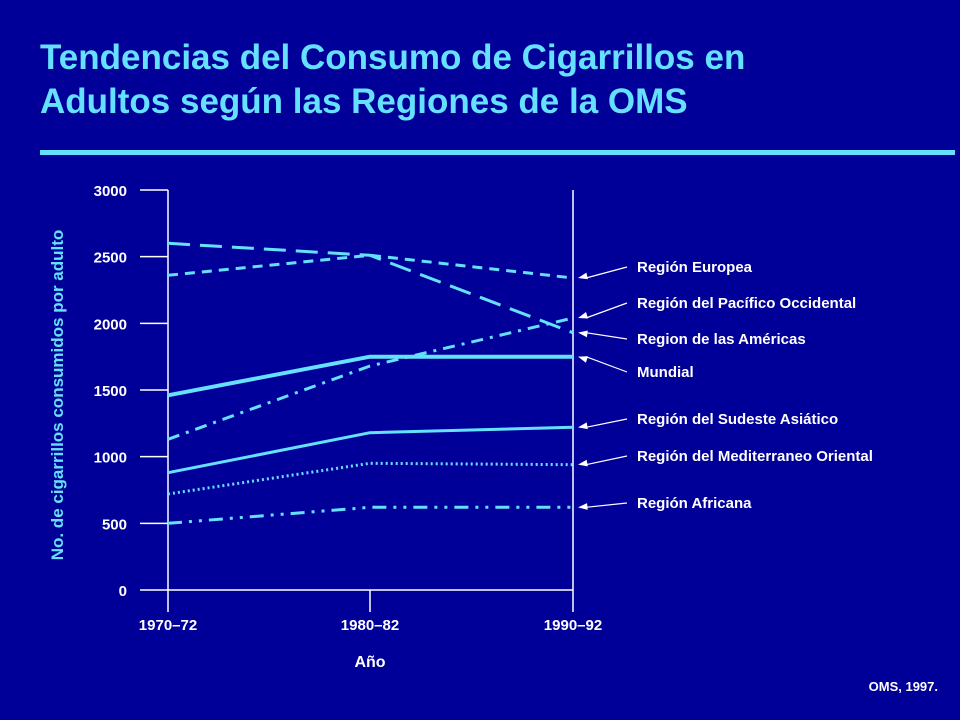 The image size is (960, 720). What do you see at coordinates (694, 503) in the screenshot?
I see `legend-label: Región Africana` at bounding box center [694, 503].